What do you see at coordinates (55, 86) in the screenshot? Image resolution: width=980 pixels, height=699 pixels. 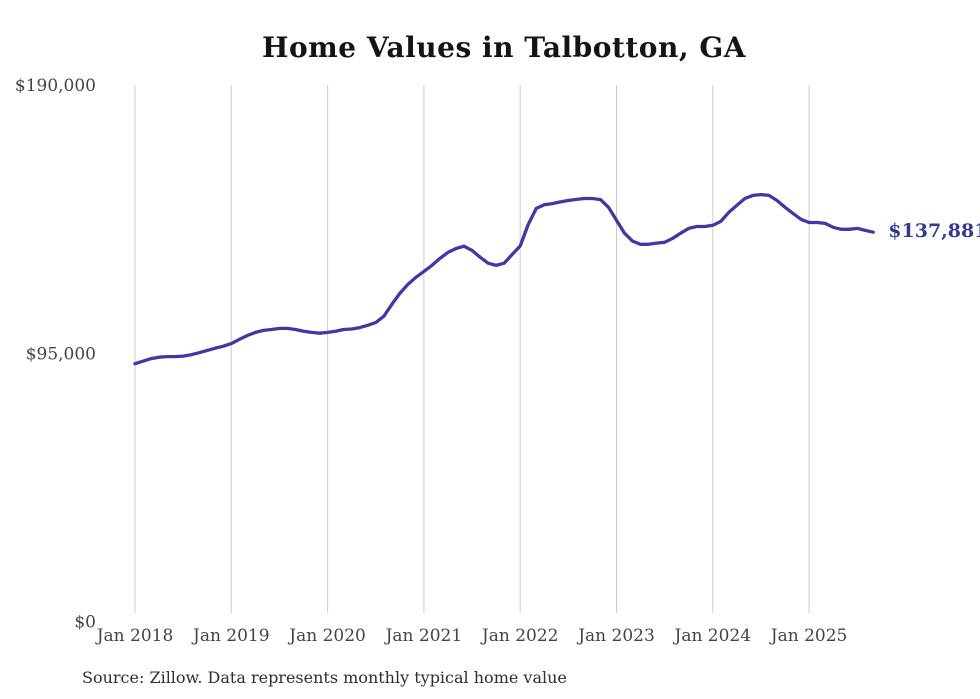 I see `y-axis-tick-label: $190,000` at bounding box center [55, 86].